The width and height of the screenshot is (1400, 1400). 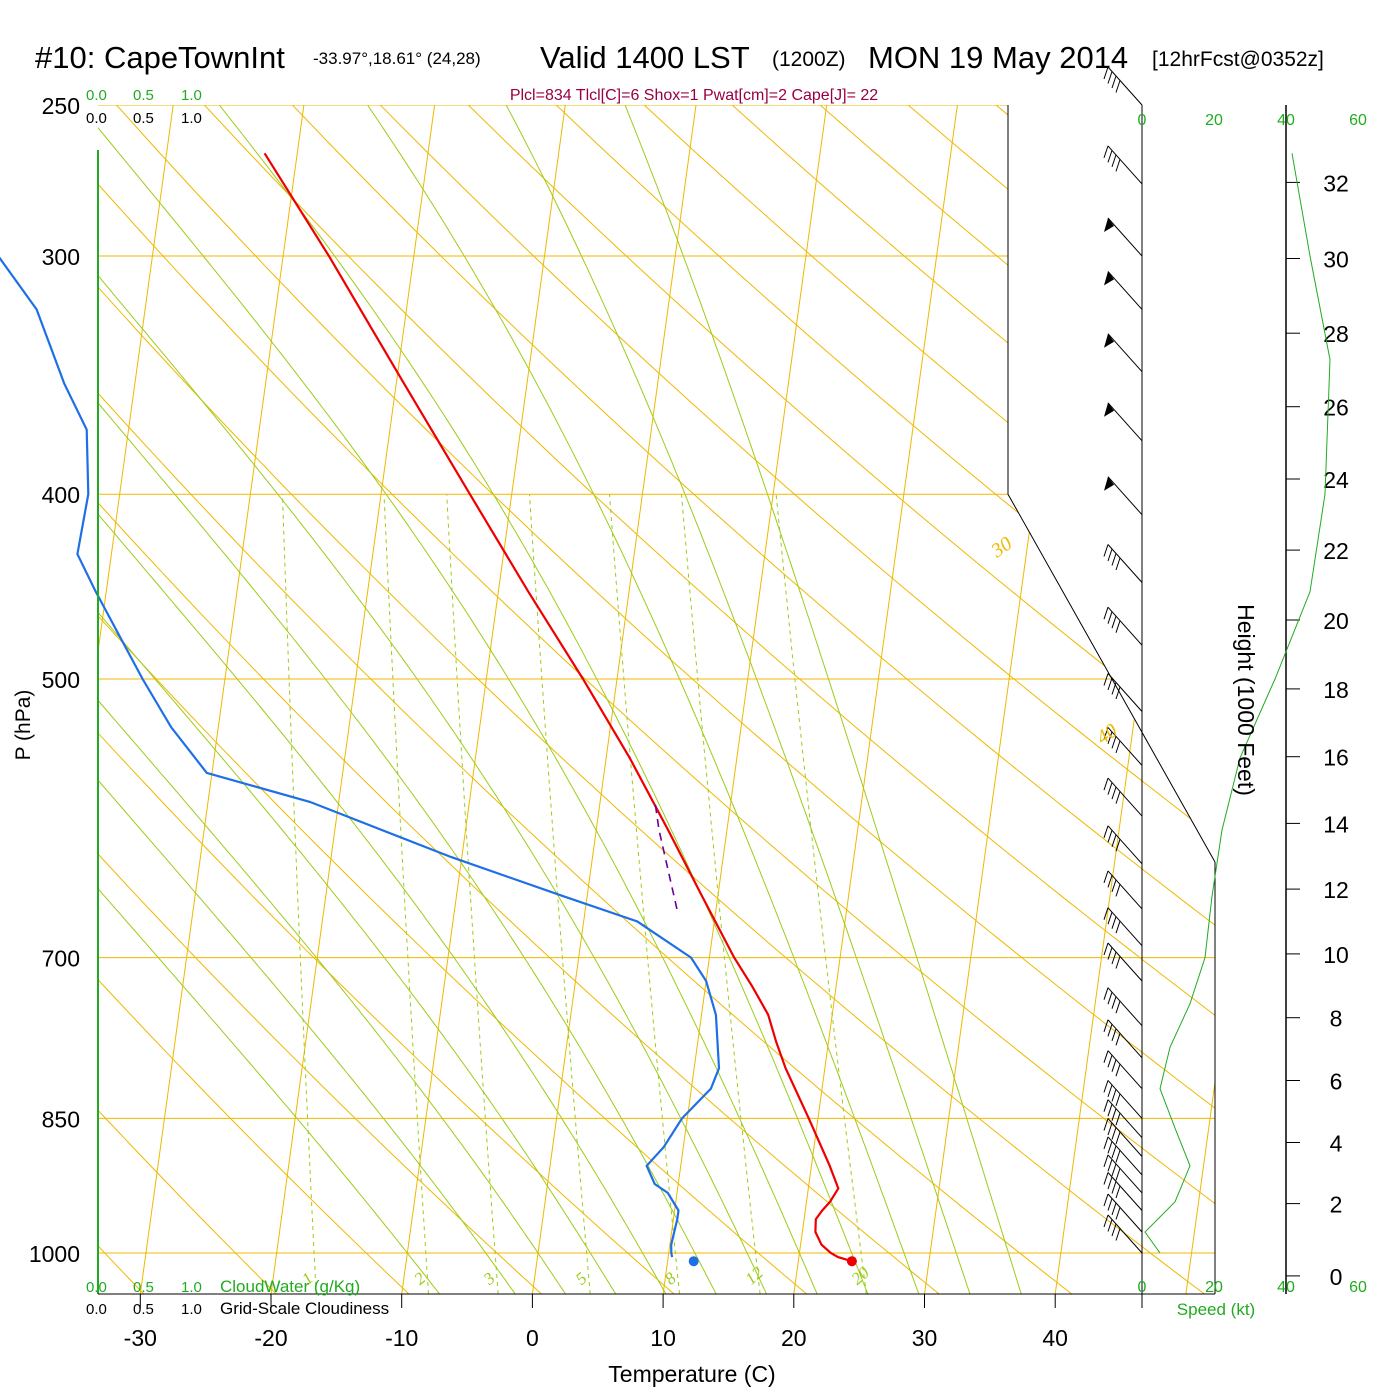 I want to click on pressure-label: 500, so click(x=61, y=680).